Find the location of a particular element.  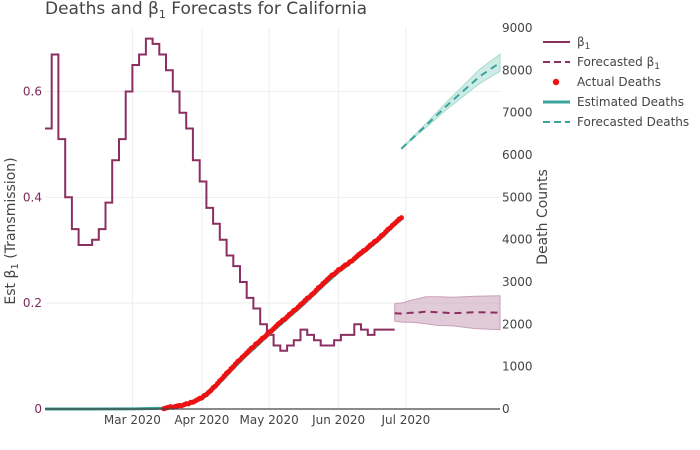

y-left-tick-label: 0.4 is located at coordinates (32, 197).